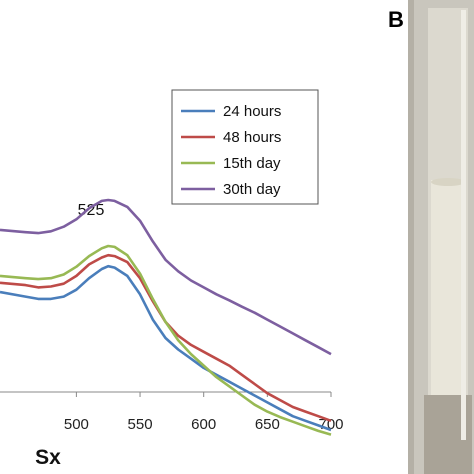  Describe the element at coordinates (252, 111) in the screenshot. I see `legend-label: 24 hours` at that location.